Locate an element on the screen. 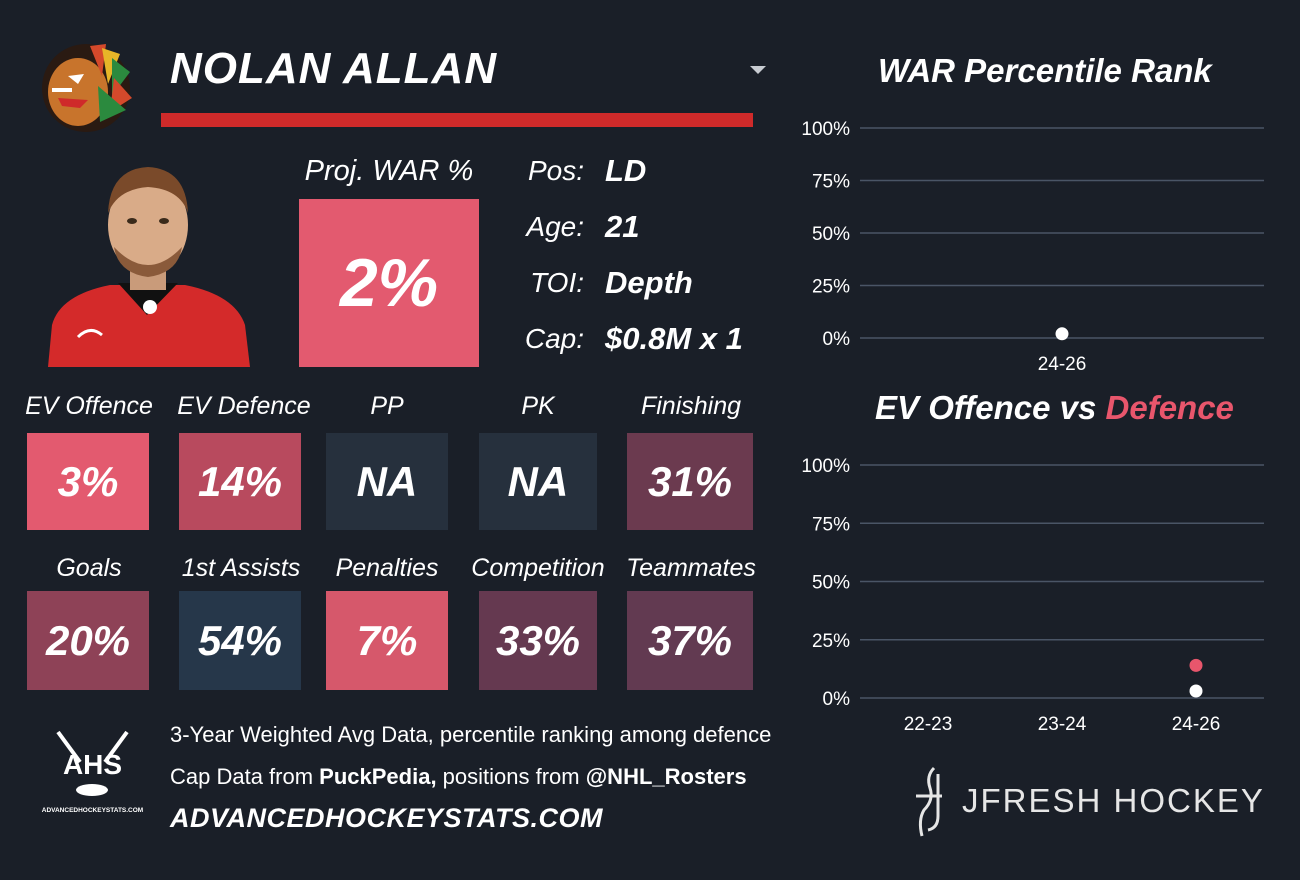 The image size is (1300, 880). ev-offence-defence-chart: 0% 25% 50% 75% 100% 22-23 23-24 24-26 is located at coordinates (1032, 595).